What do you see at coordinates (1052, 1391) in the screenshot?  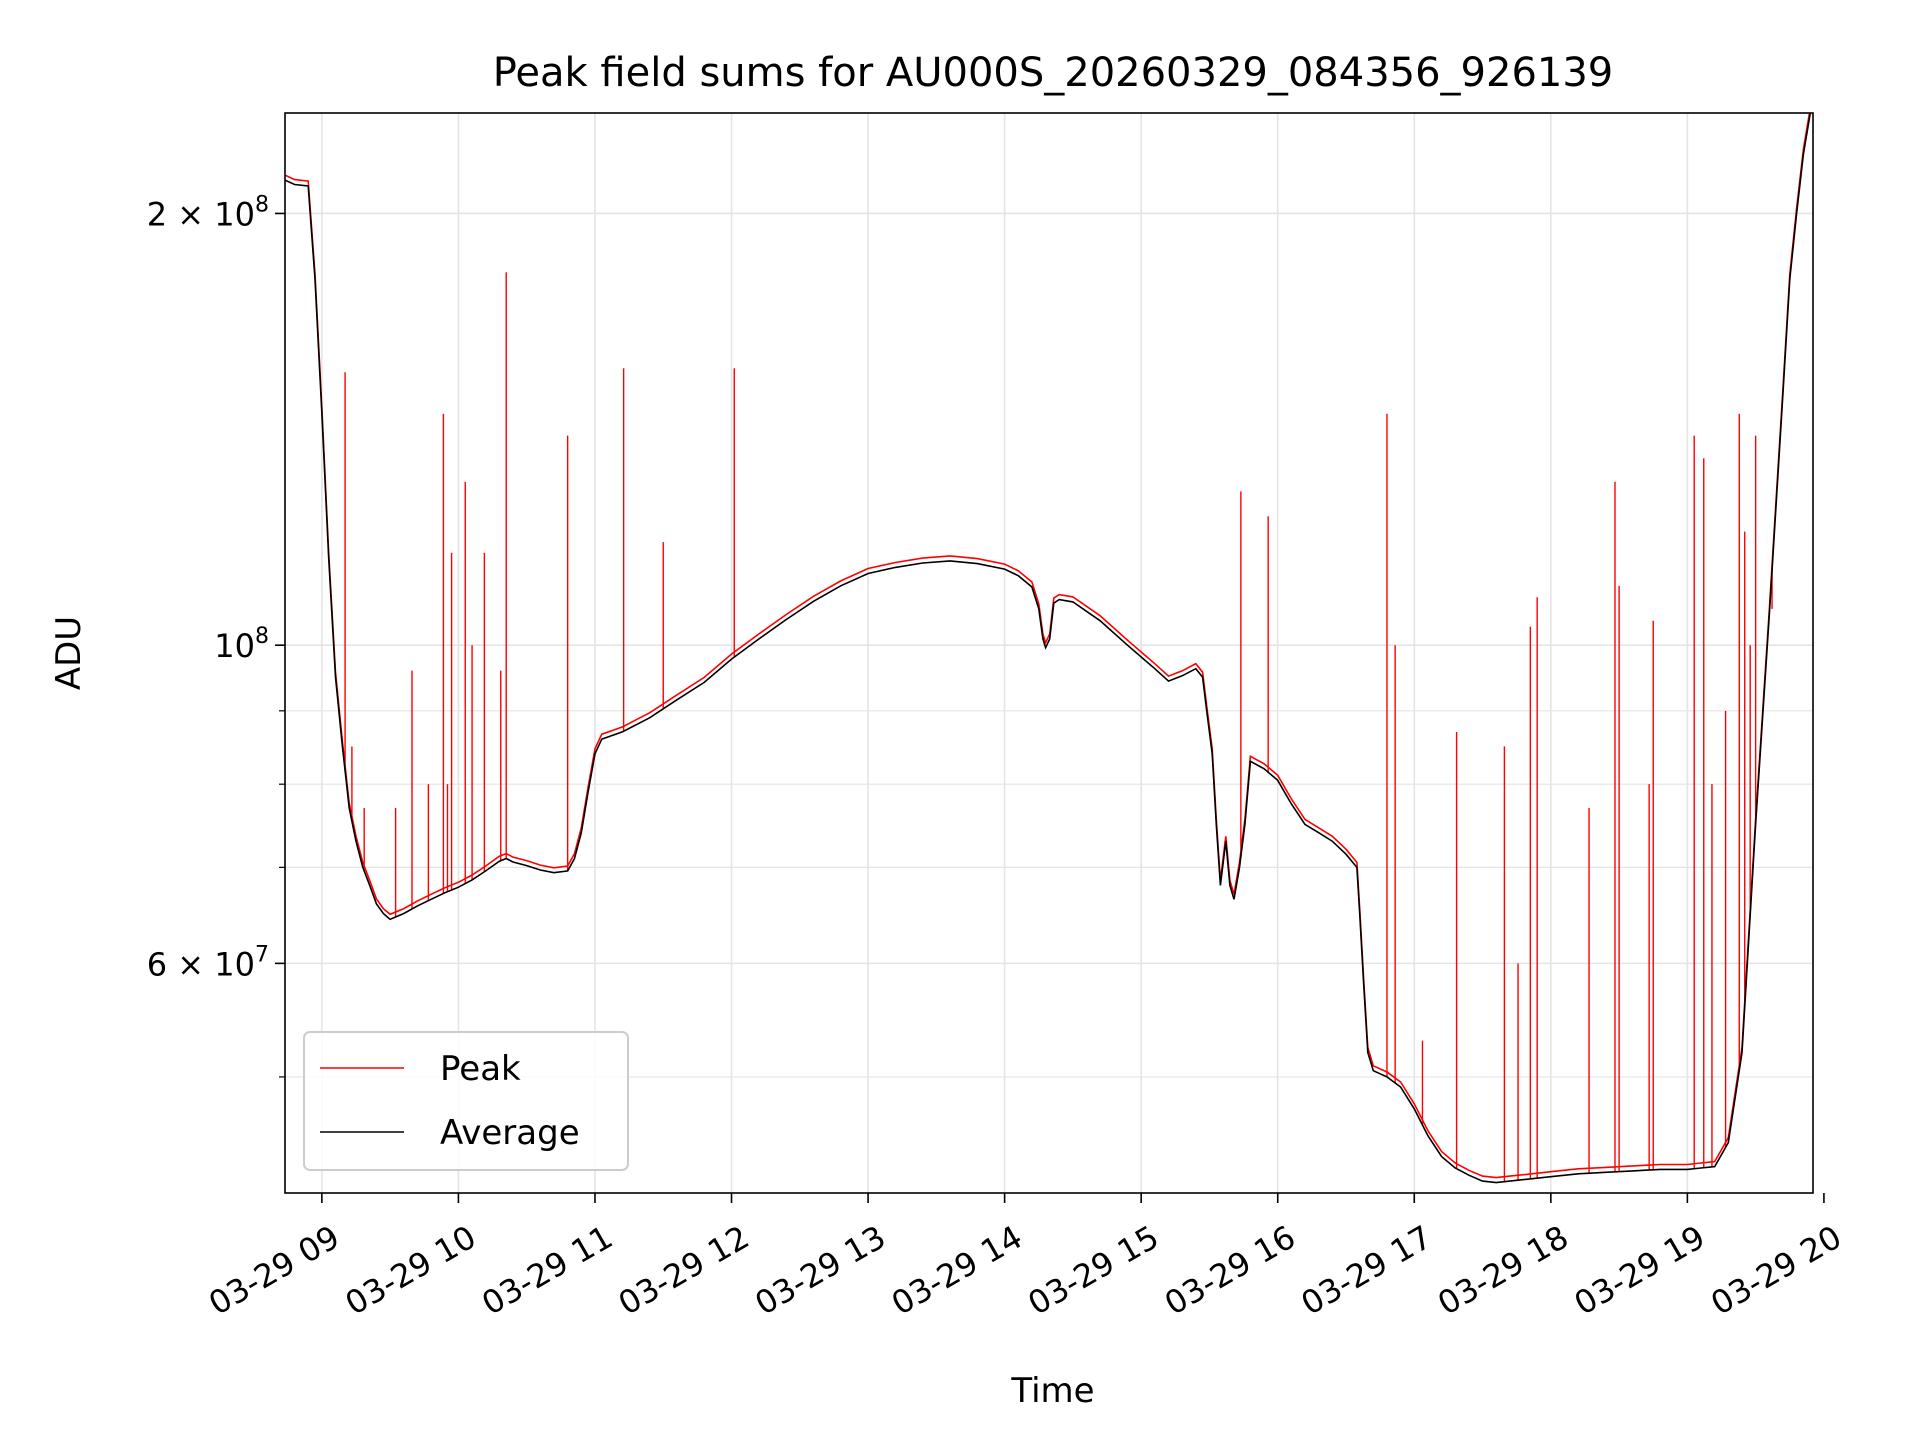 I see `x-axis-label: Time` at bounding box center [1052, 1391].